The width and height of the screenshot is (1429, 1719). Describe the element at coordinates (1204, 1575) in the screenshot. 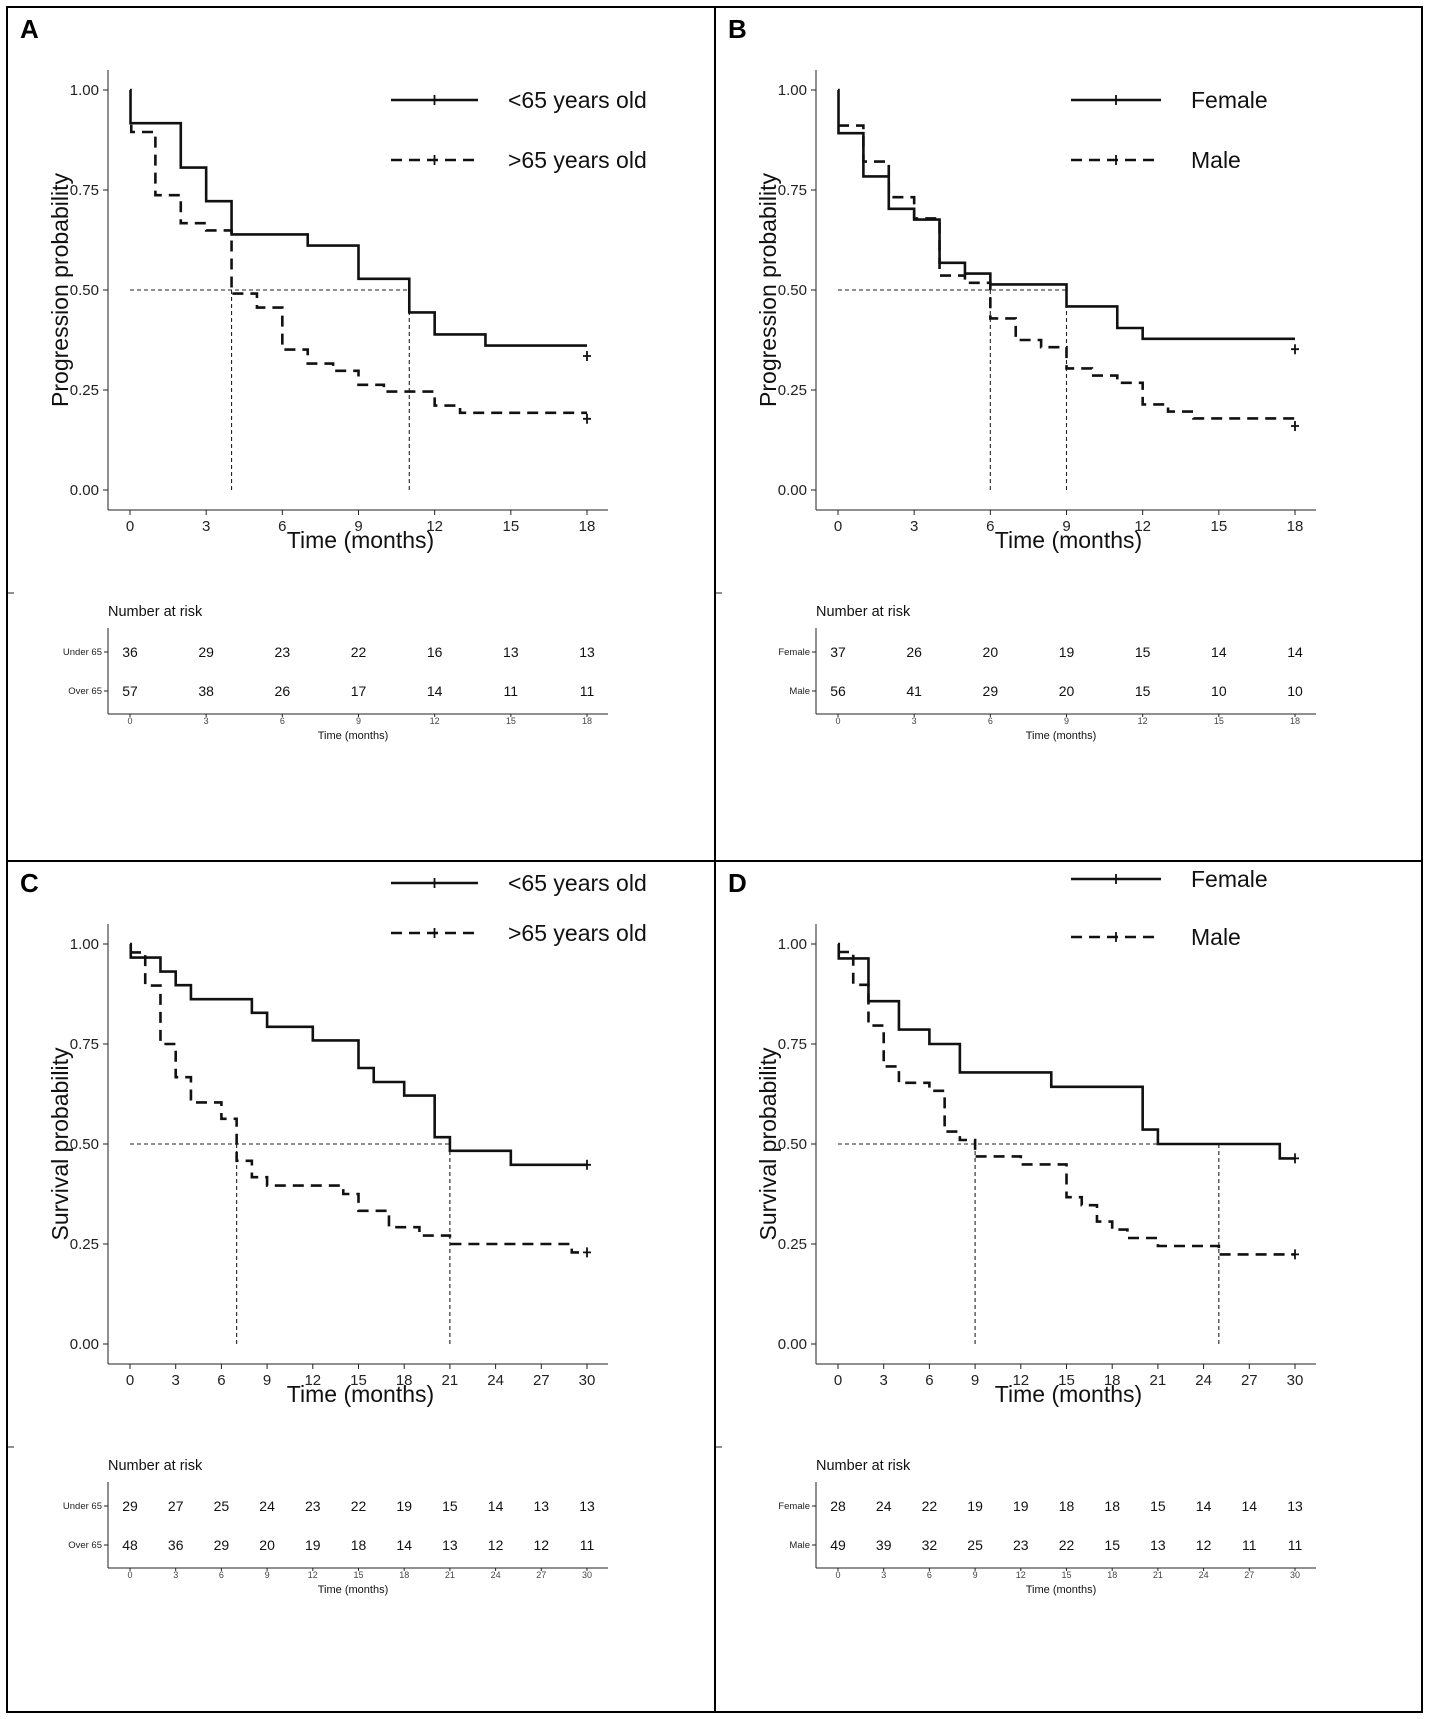

I see `risk-x-tick-label: 24` at that location.